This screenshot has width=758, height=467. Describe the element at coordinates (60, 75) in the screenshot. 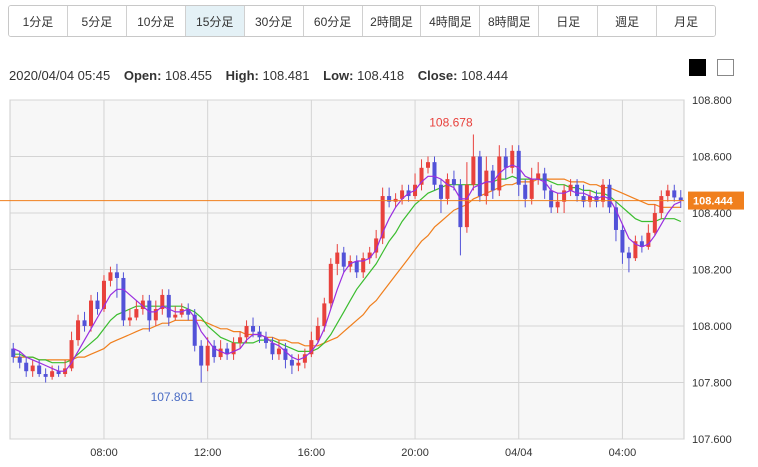

I see `ohlc-datetime: 2020/04/04 05:45` at that location.